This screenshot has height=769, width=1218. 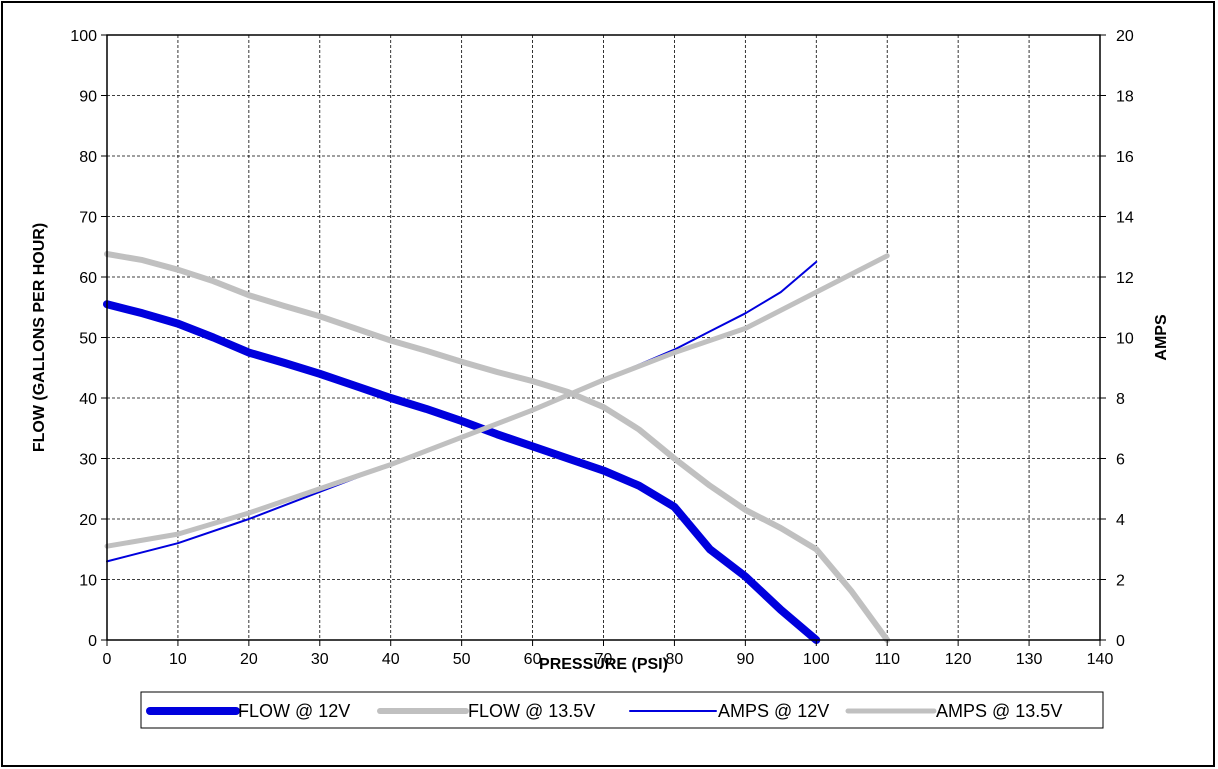 What do you see at coordinates (391, 659) in the screenshot?
I see `x-tick-label: 40` at bounding box center [391, 659].